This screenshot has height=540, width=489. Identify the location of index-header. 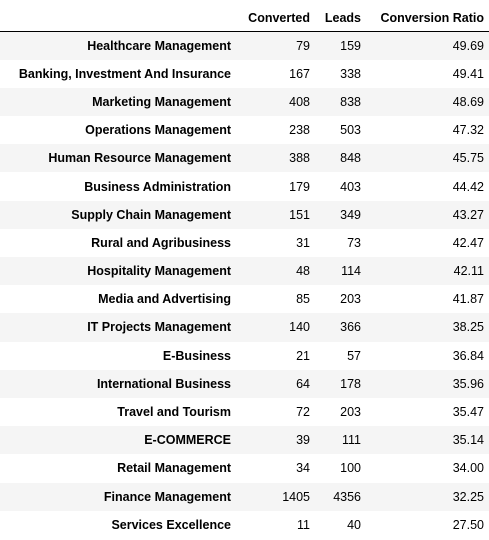
(118, 18).